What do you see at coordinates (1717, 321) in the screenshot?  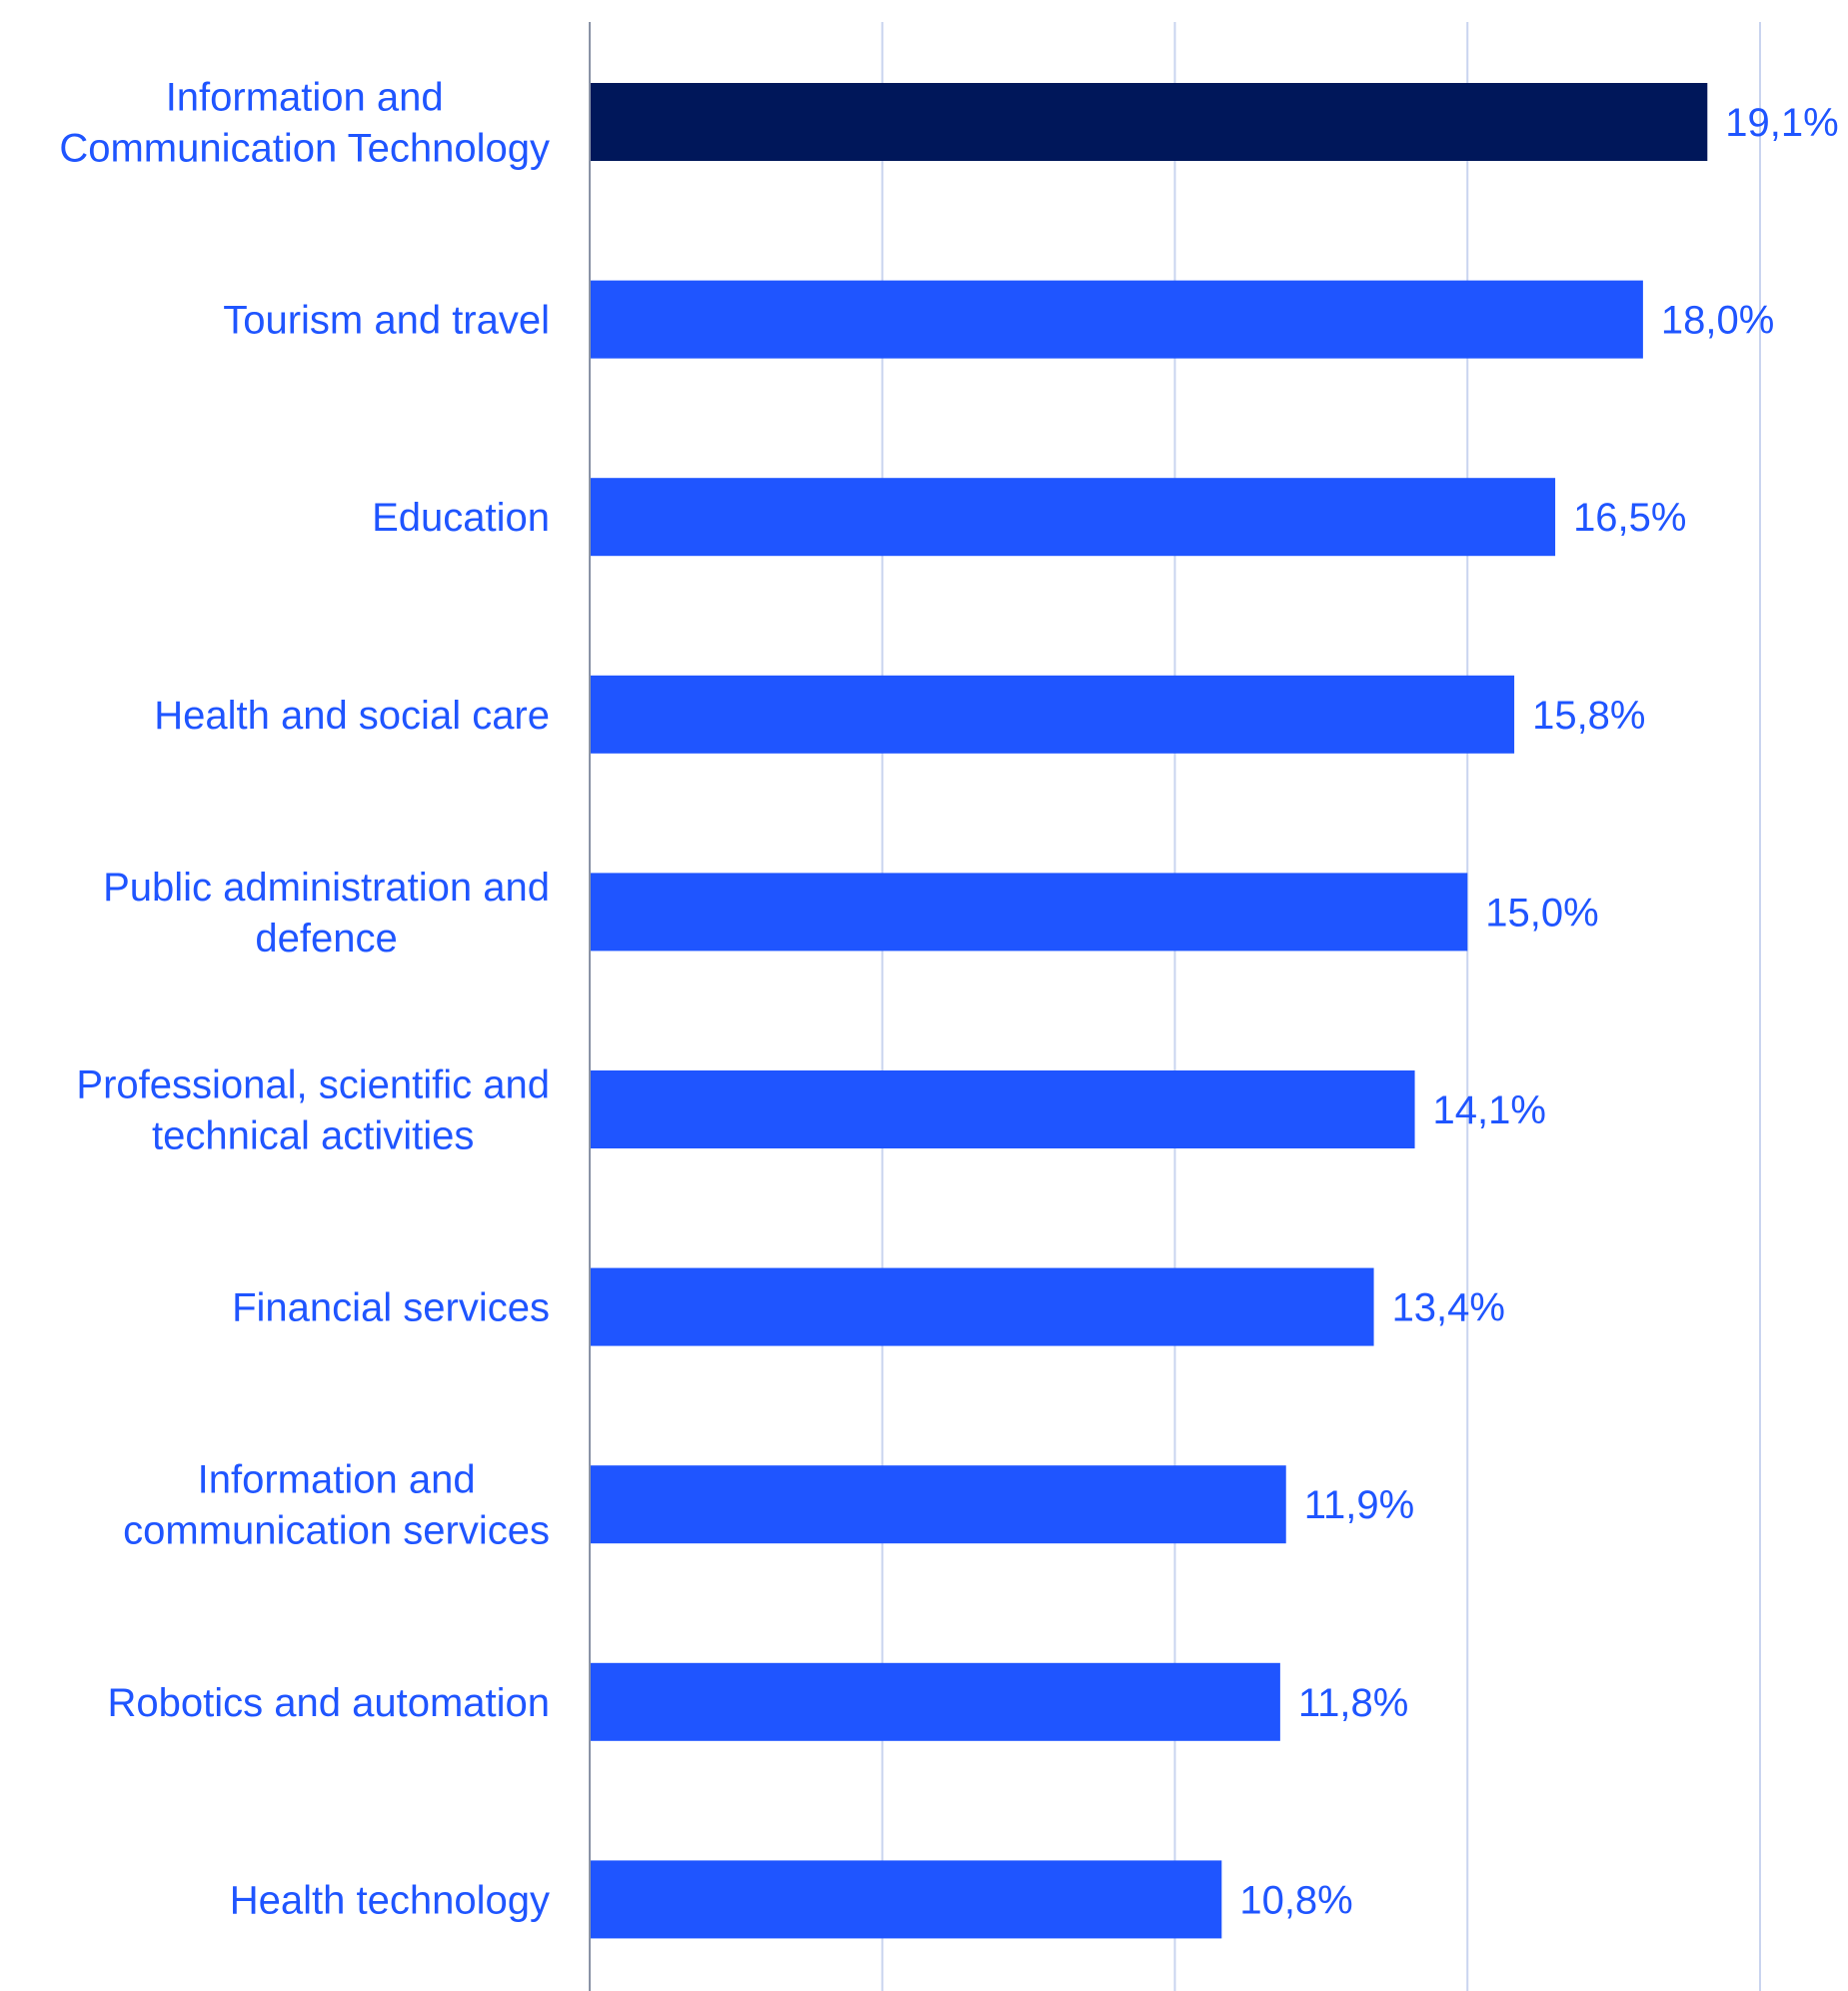 I see `value-label: 18,0%` at bounding box center [1717, 321].